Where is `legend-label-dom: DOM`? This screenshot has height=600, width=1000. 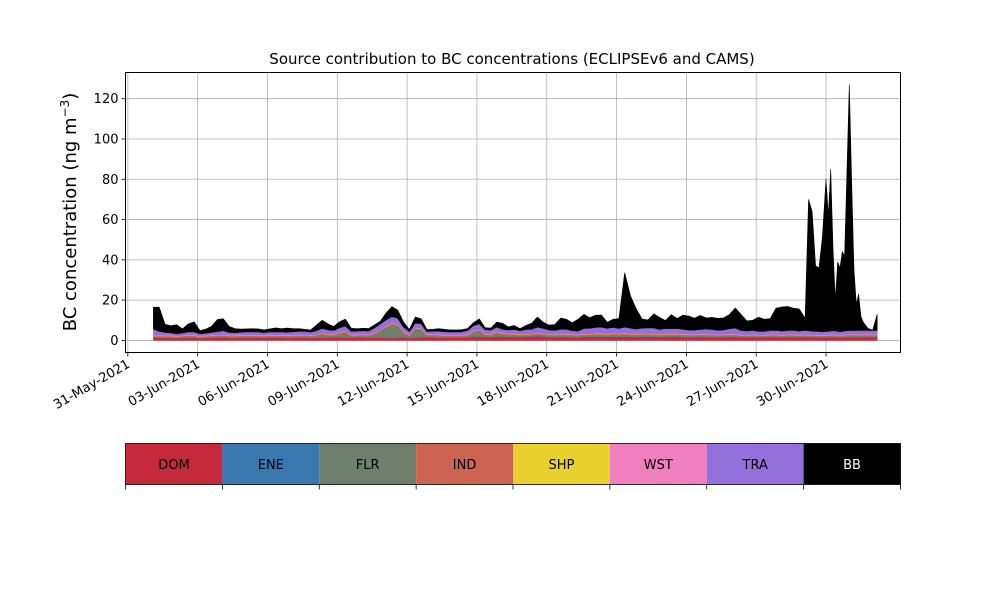 legend-label-dom: DOM is located at coordinates (173, 465).